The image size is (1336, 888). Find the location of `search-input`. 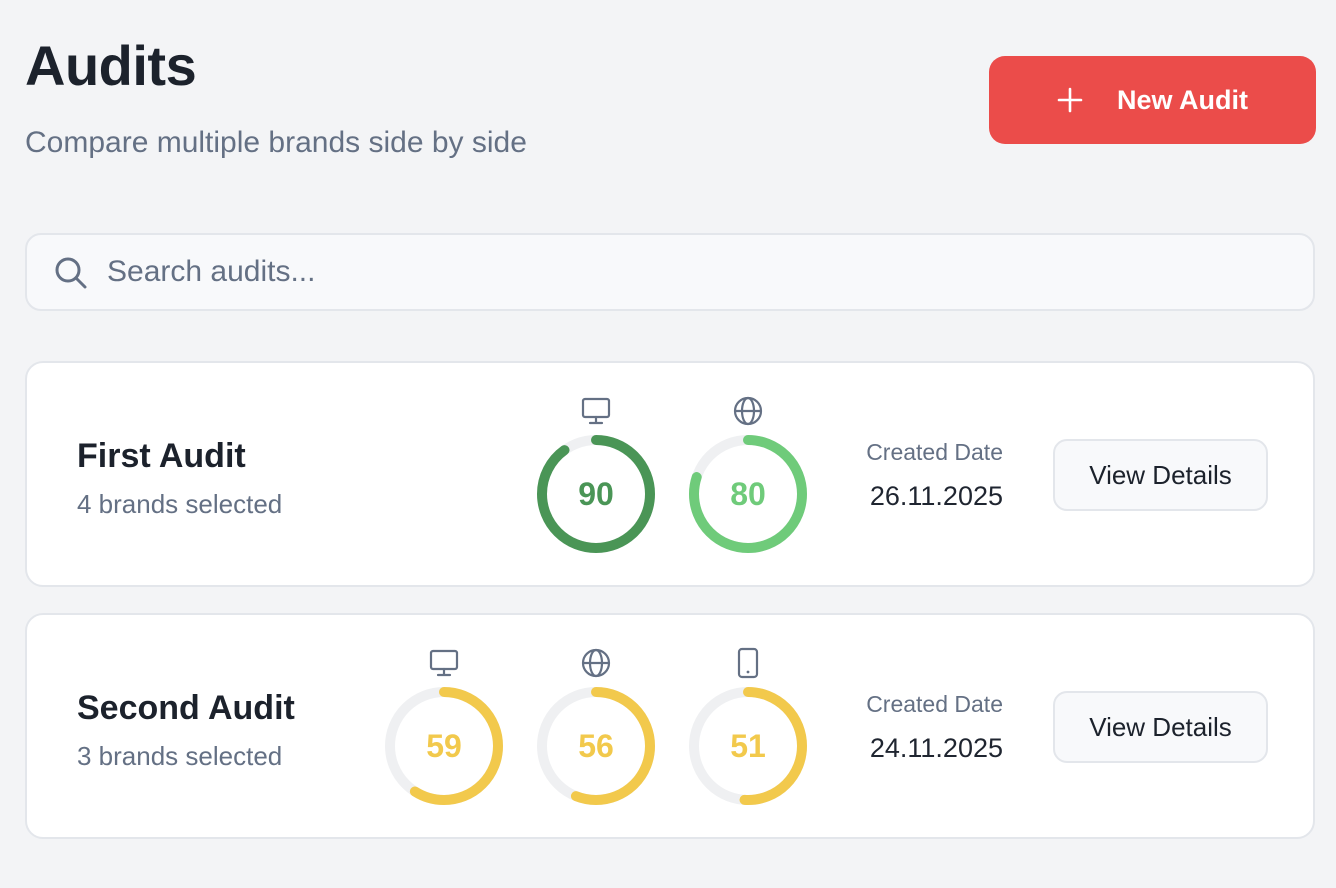

search-input is located at coordinates (697, 272).